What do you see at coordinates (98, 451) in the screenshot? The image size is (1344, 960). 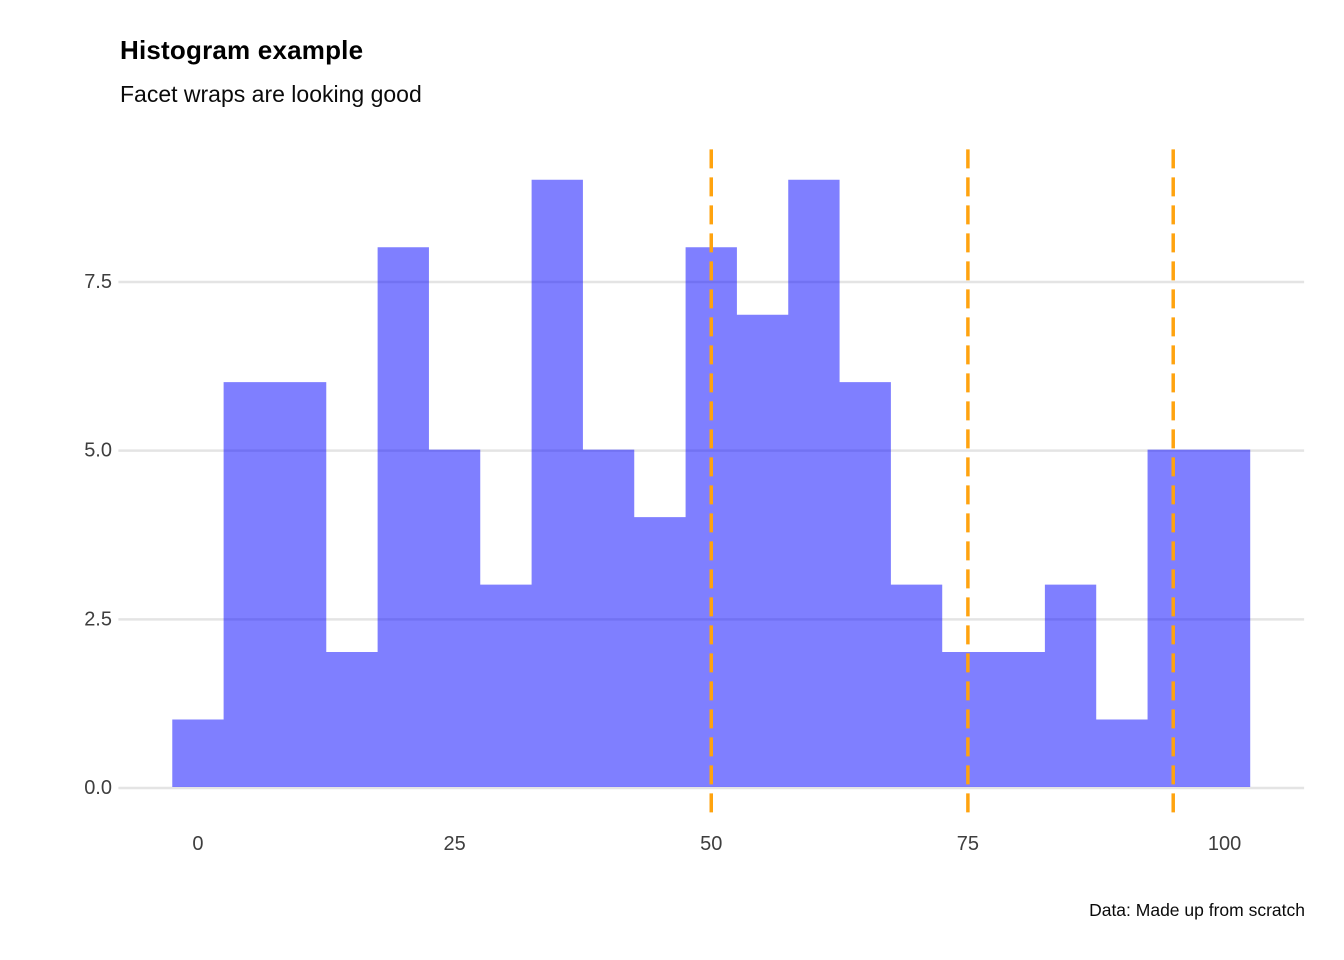 I see `y-tick-label: 5.0` at bounding box center [98, 451].